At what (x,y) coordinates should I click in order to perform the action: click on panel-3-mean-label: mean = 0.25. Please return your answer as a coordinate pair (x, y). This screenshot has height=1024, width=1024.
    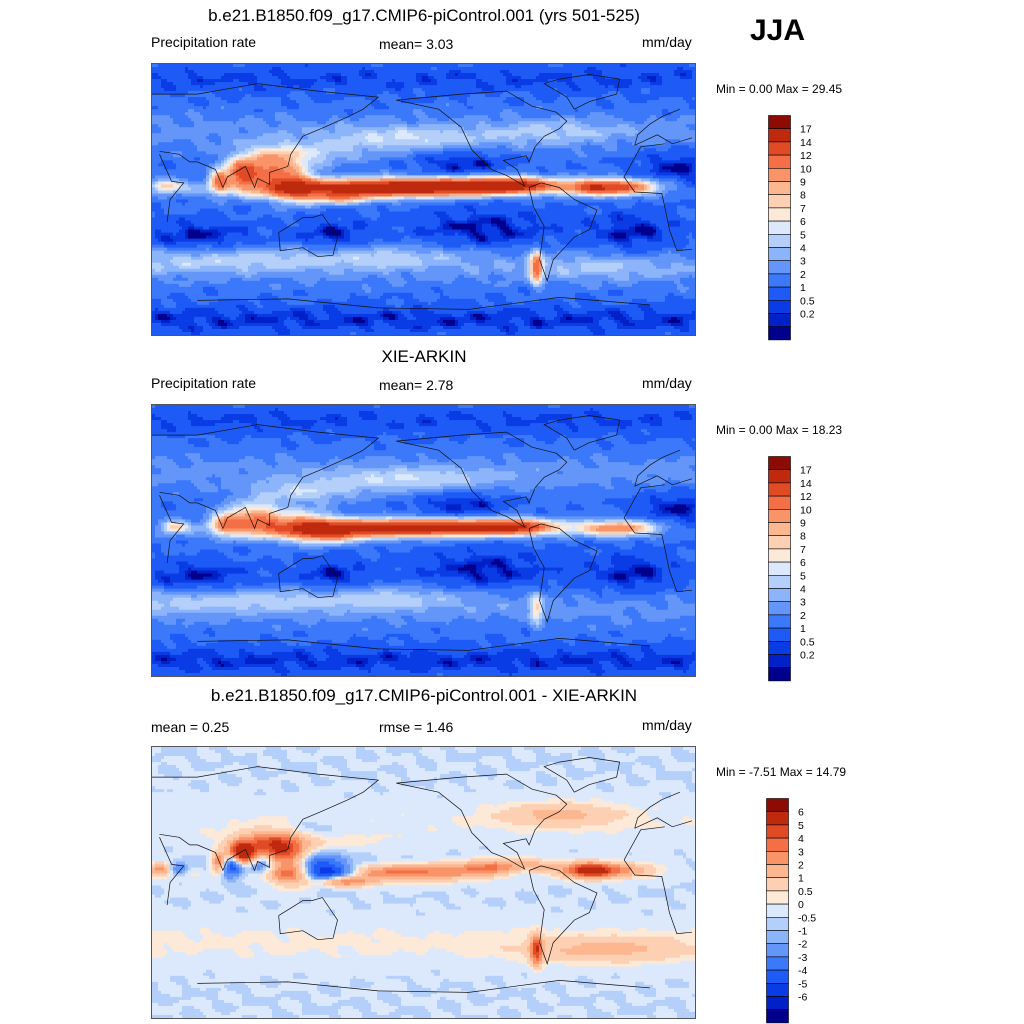
    Looking at the image, I should click on (190, 727).